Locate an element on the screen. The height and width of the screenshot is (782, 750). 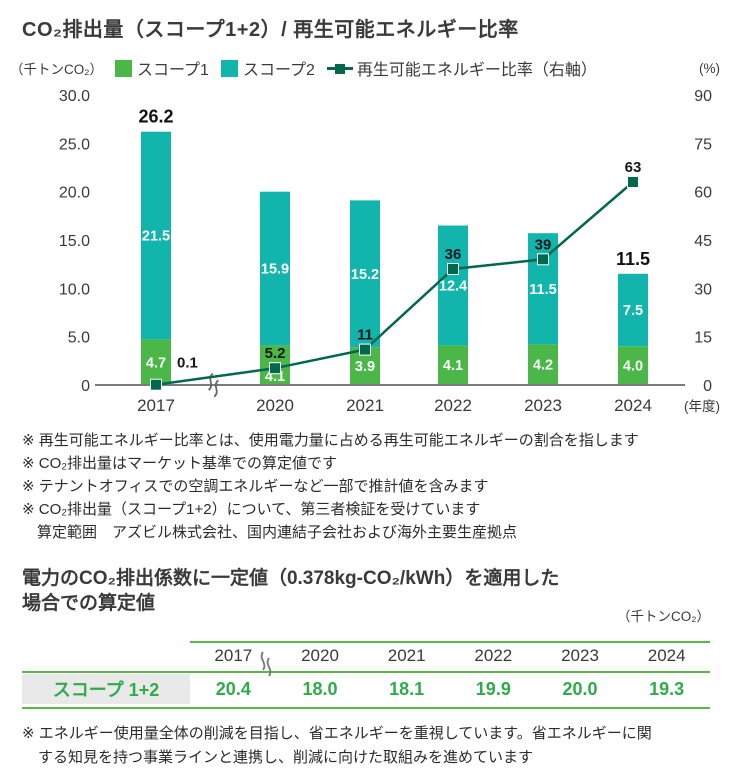
table-value: 20.0 is located at coordinates (580, 688).